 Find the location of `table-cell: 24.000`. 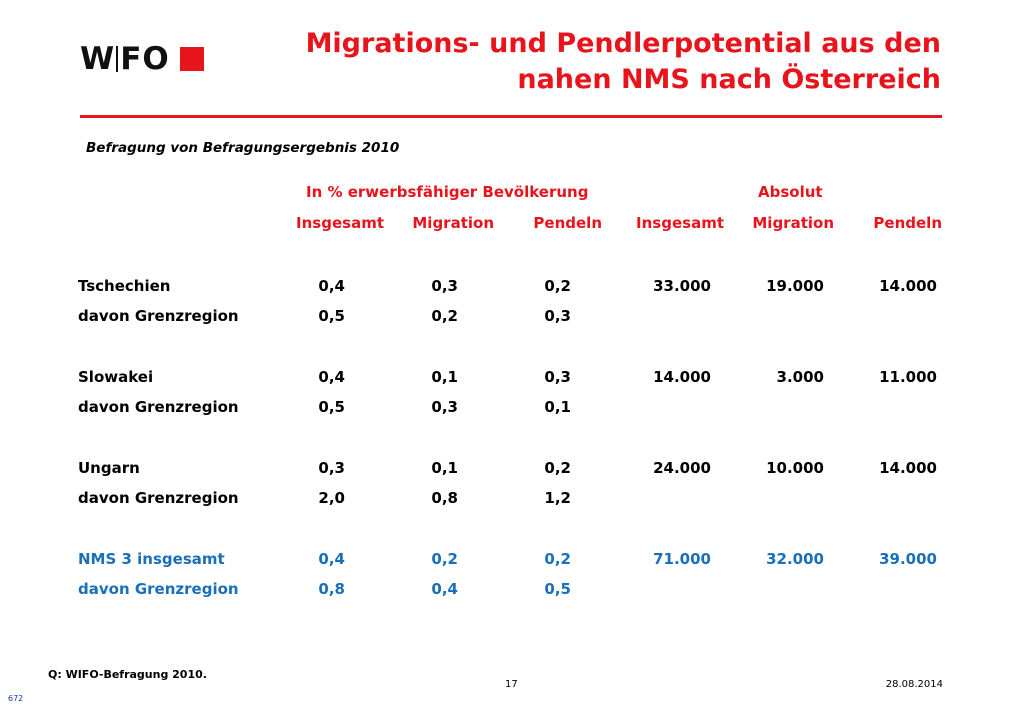

table-cell: 24.000 is located at coordinates (682, 468).